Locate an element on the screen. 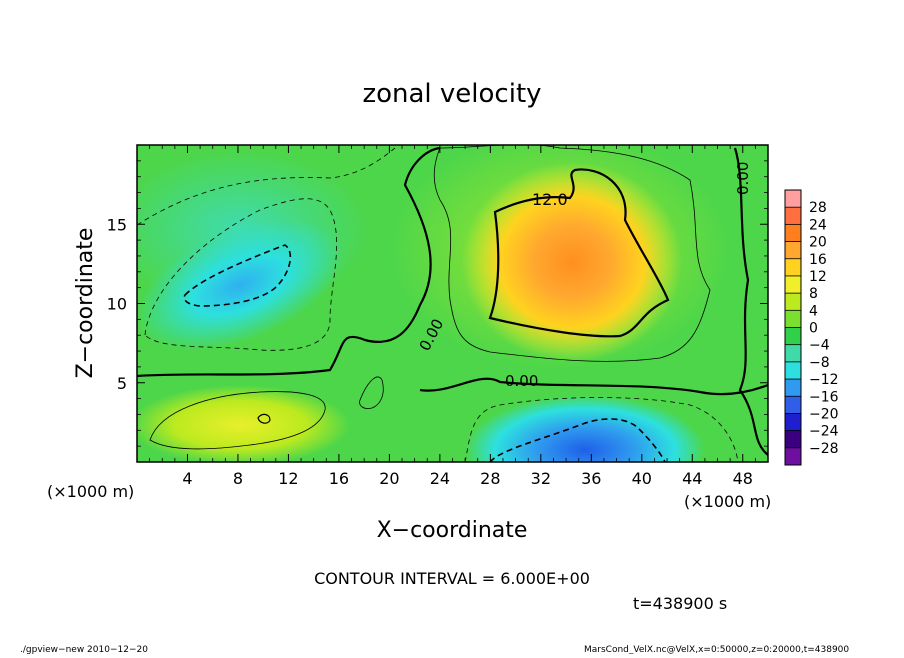  x-tick-label: 16 is located at coordinates (339, 478).